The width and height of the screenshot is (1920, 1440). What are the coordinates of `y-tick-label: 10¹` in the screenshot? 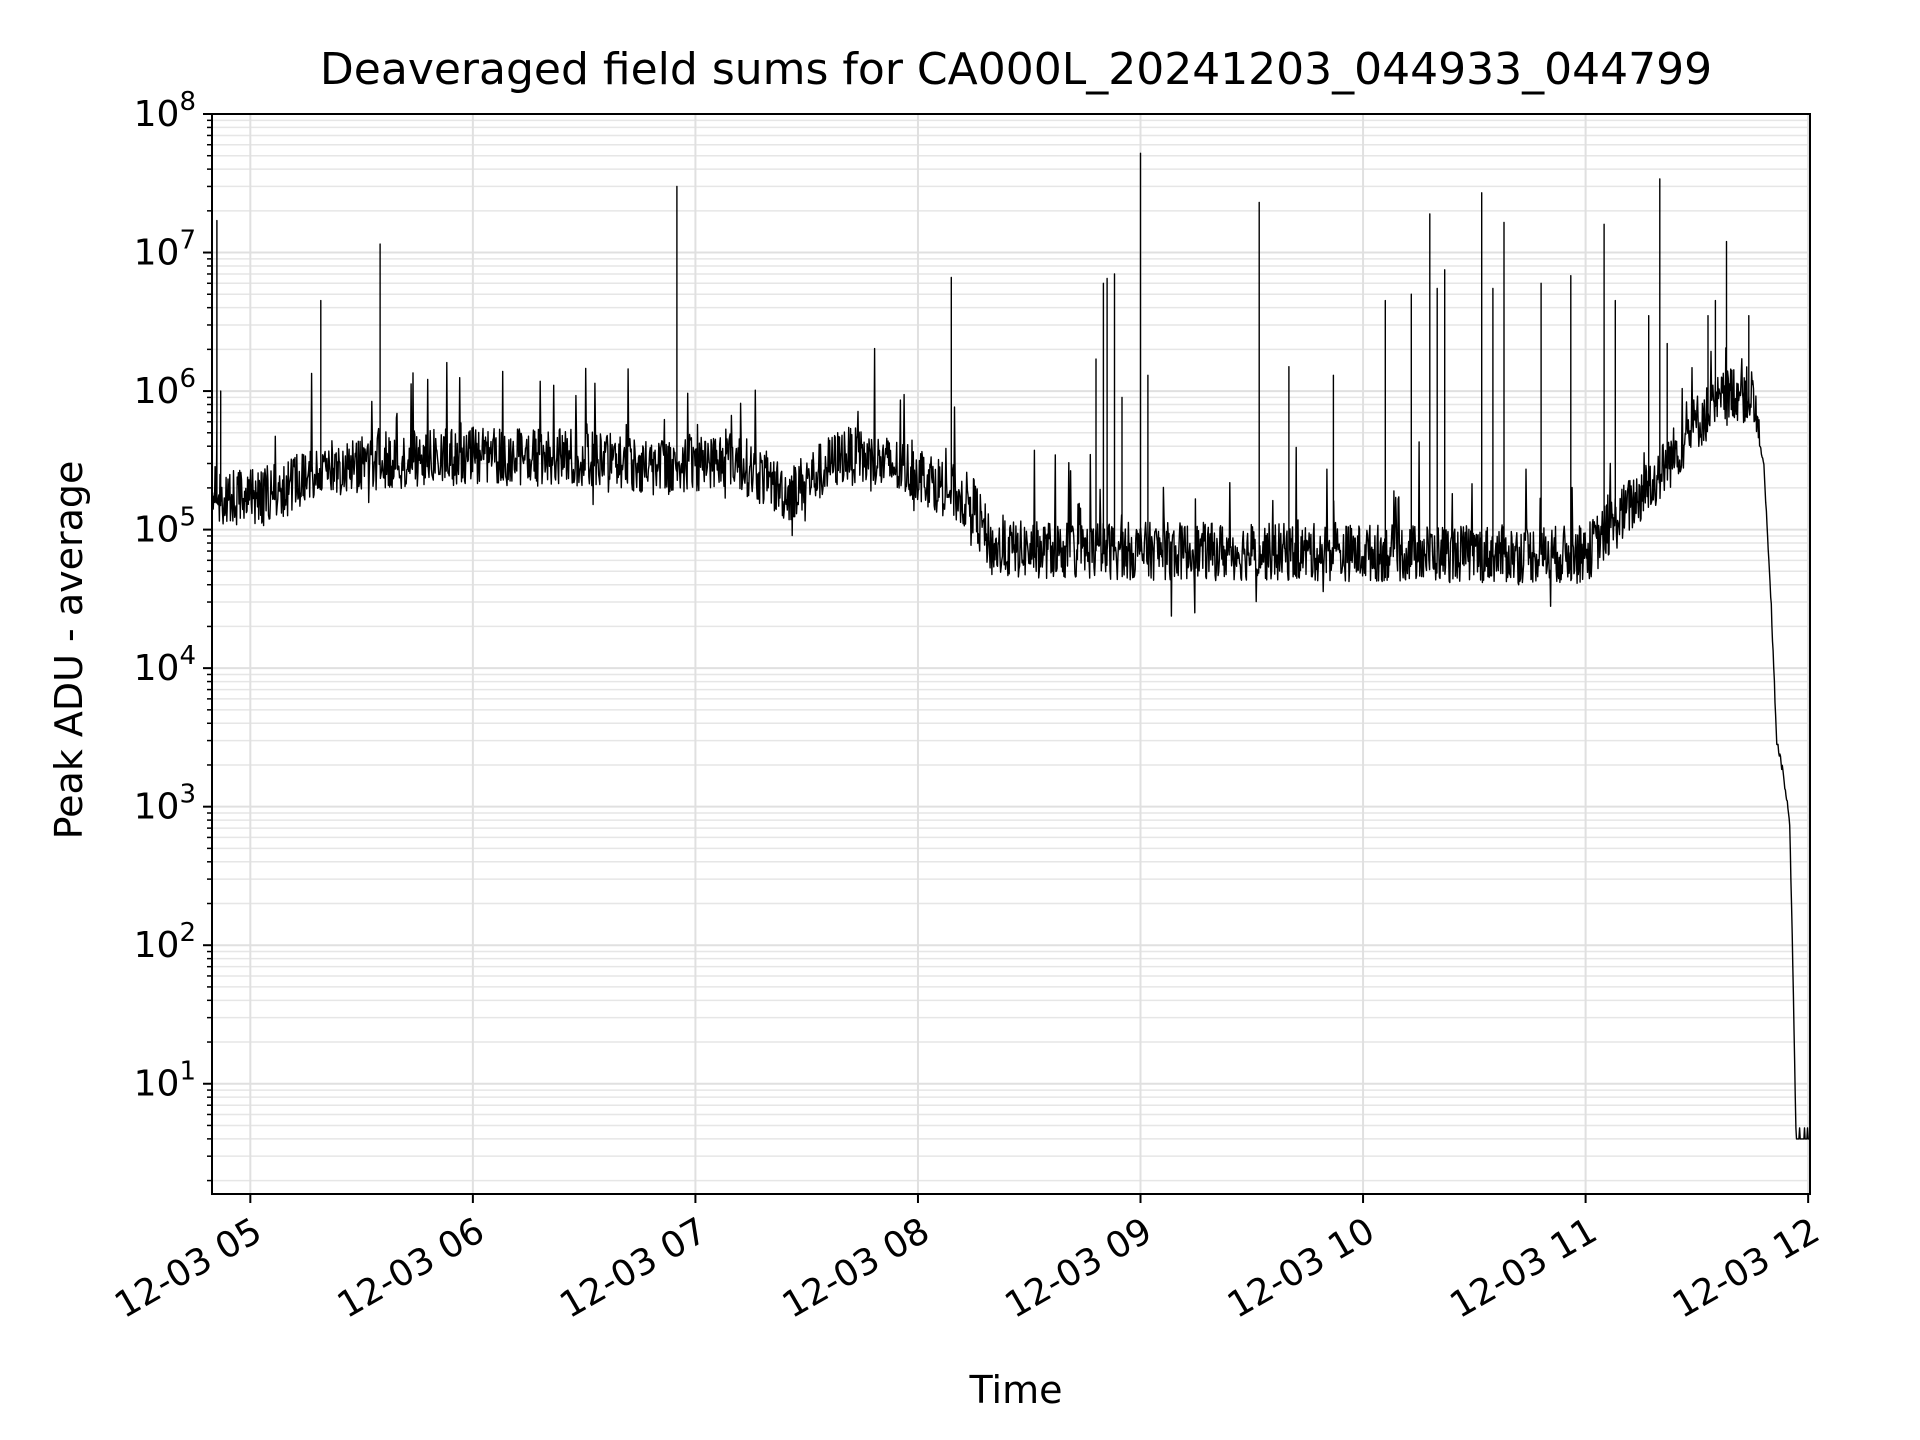 It's located at (165, 1081).